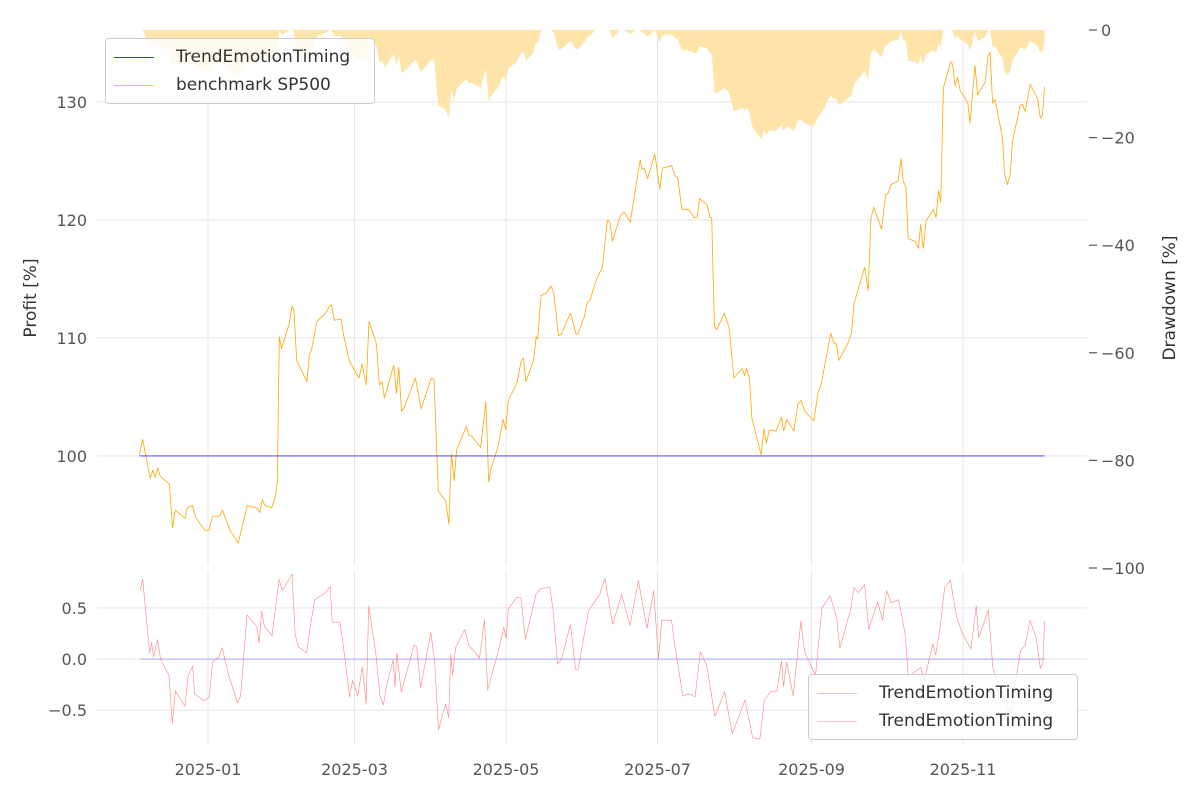 This screenshot has height=800, width=1200. I want to click on x-tick-label: 2025-07, so click(657, 769).